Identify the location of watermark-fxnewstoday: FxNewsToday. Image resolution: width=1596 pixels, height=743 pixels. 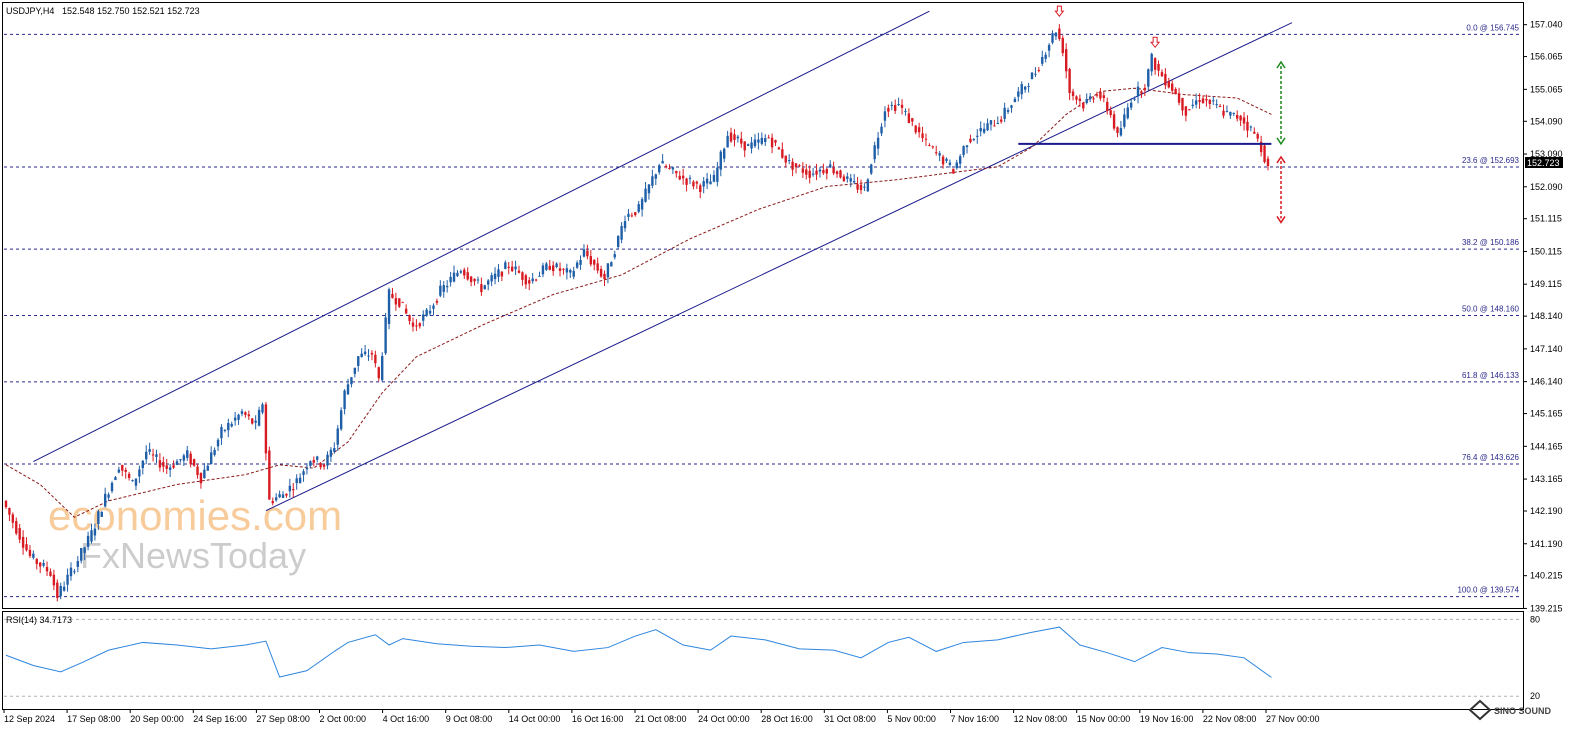
(193, 555).